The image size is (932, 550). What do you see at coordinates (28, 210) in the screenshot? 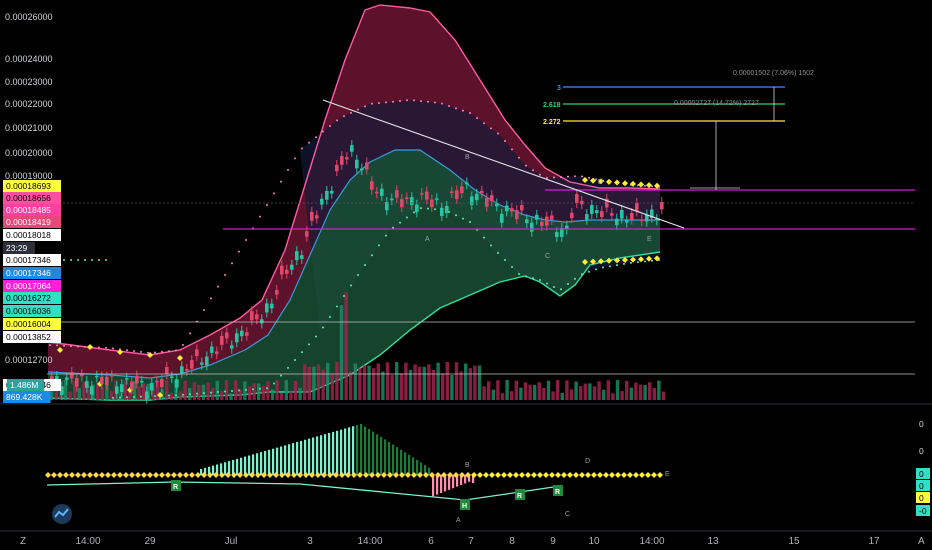
I see `price-badge-label: 0.00018485` at bounding box center [28, 210].